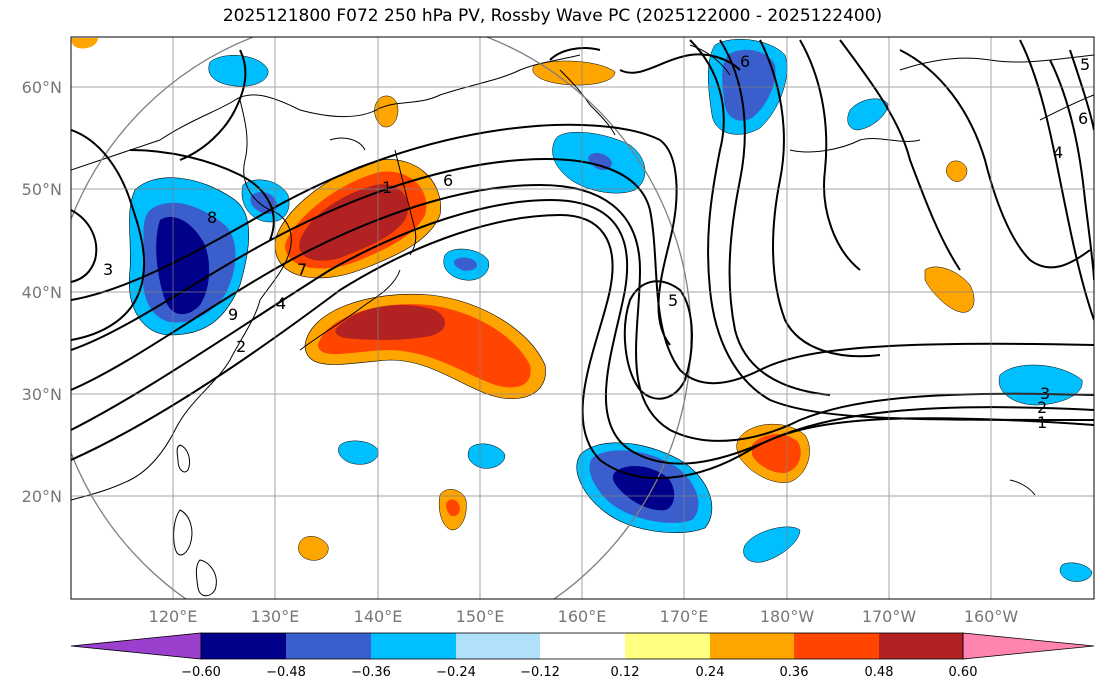  I want to click on colorbar-extend-high, so click(1028, 646).